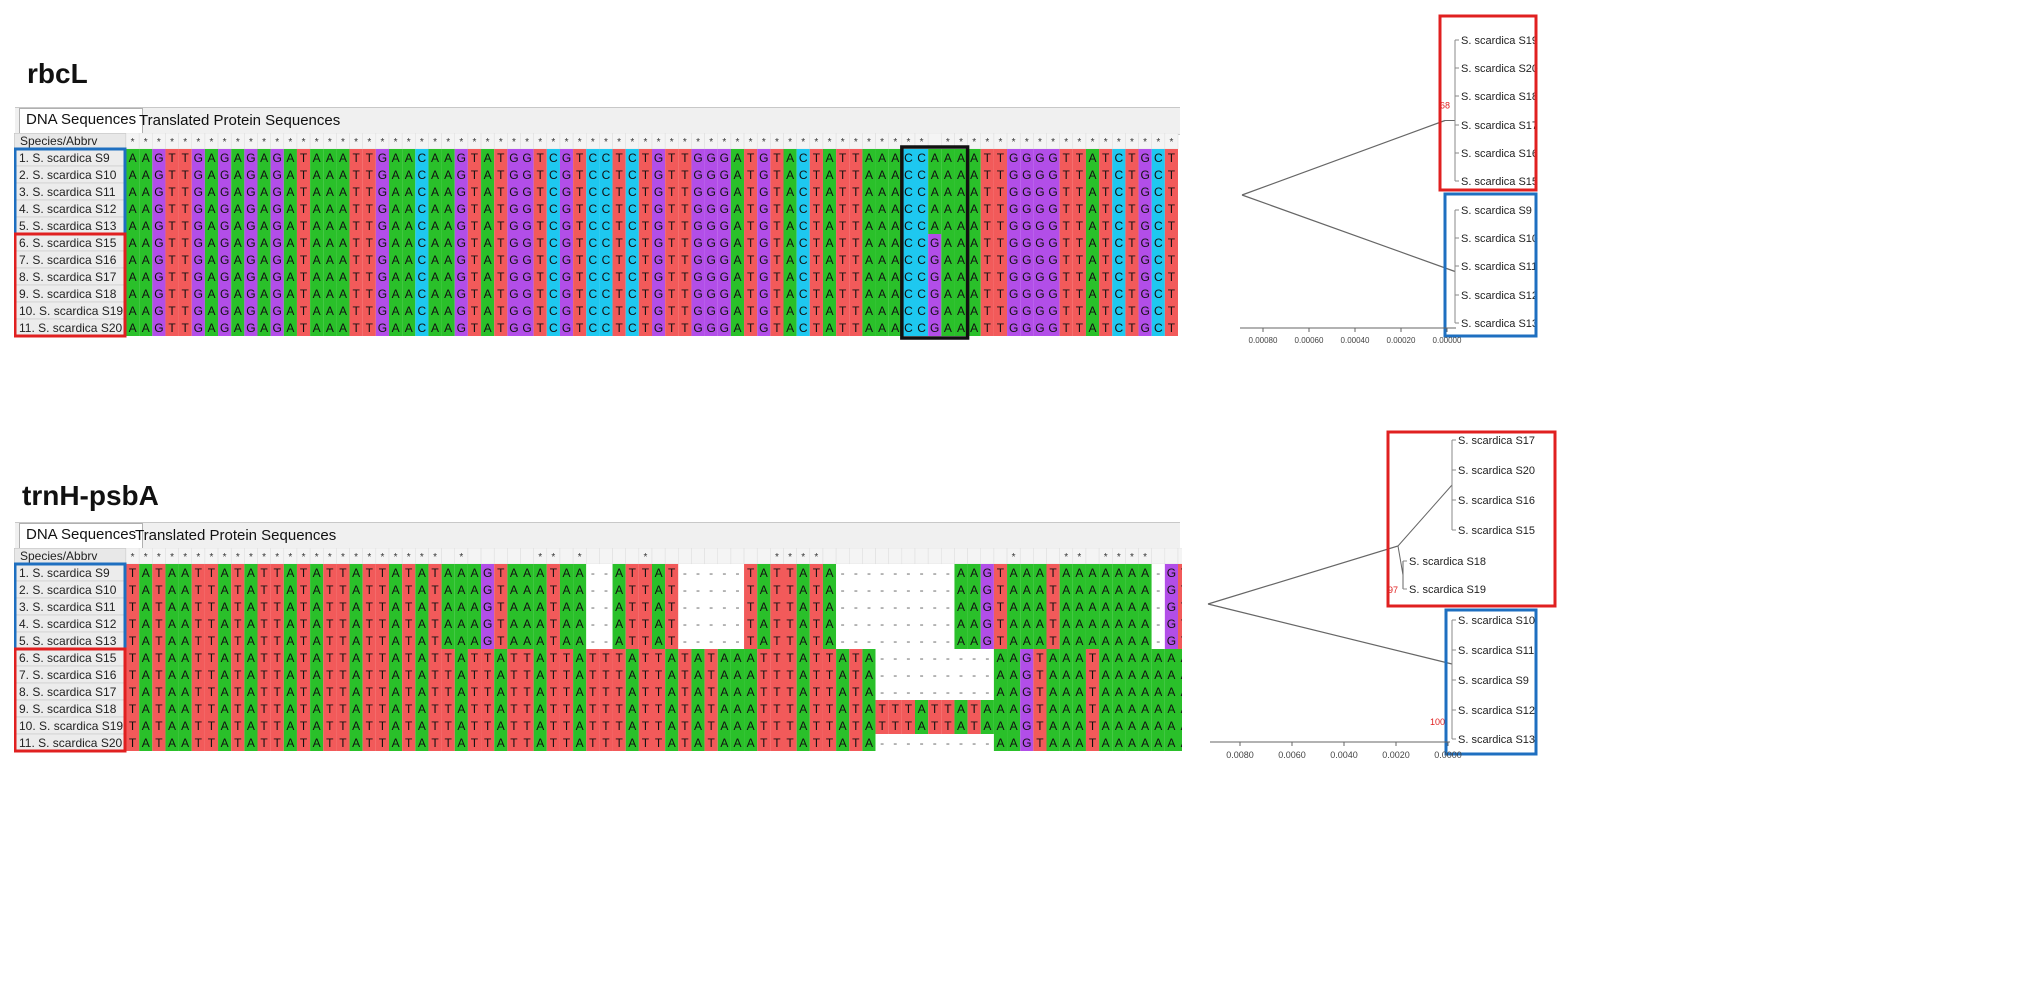 This screenshot has height=1006, width=2036. Describe the element at coordinates (1488, 103) in the screenshot. I see `tree-red-box` at that location.